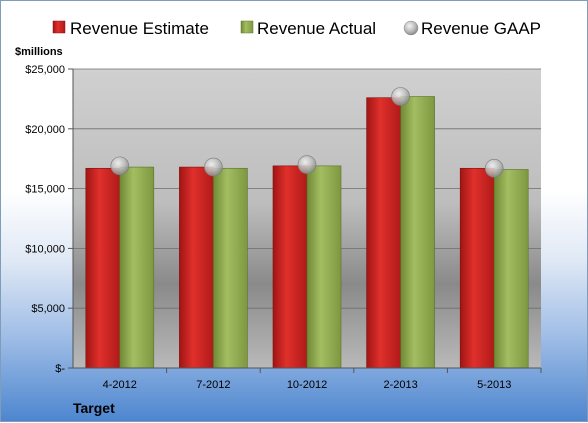  I want to click on y-tick-label: $10,000, so click(45, 249).